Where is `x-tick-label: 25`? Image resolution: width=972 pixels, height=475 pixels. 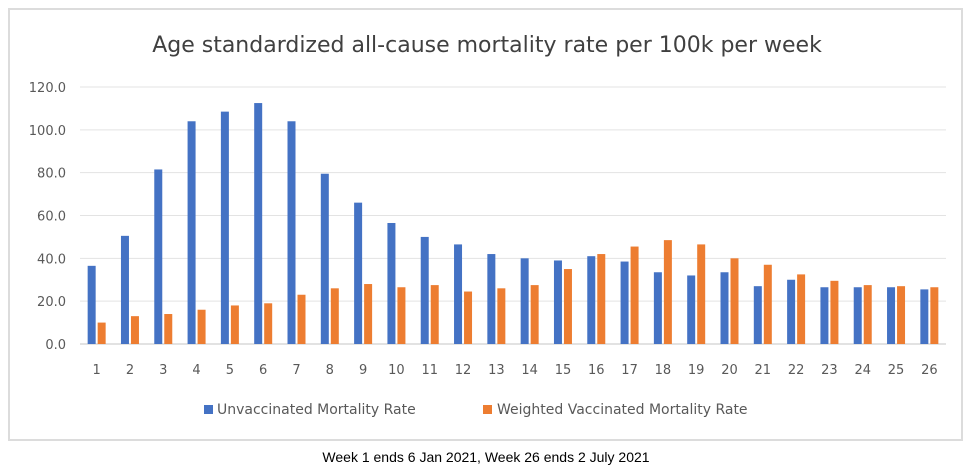
x-tick-label: 25 is located at coordinates (896, 370).